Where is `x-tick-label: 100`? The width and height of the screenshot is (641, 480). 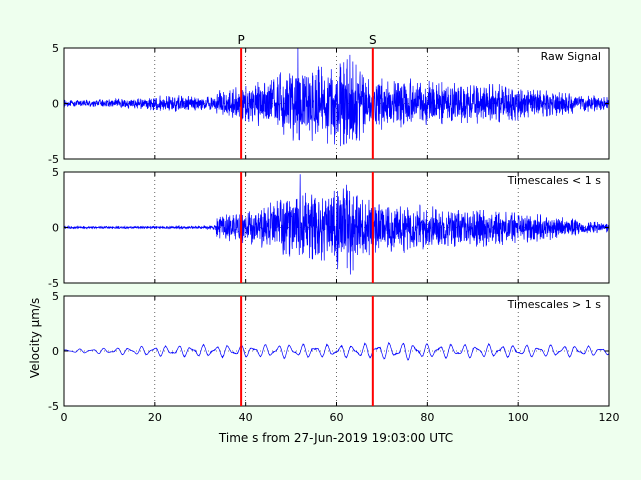 x-tick-label: 100 is located at coordinates (518, 417).